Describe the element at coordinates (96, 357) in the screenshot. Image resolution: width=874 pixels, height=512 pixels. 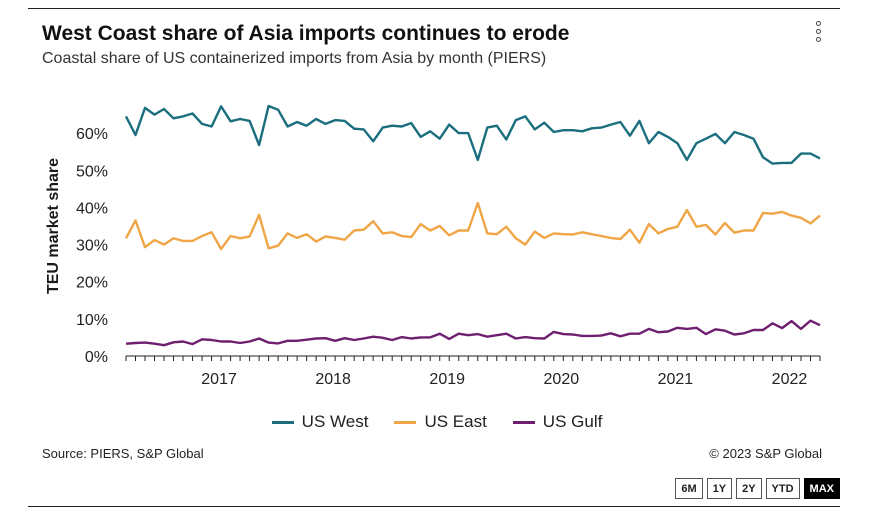
I see `y-tick-label: 0%` at that location.